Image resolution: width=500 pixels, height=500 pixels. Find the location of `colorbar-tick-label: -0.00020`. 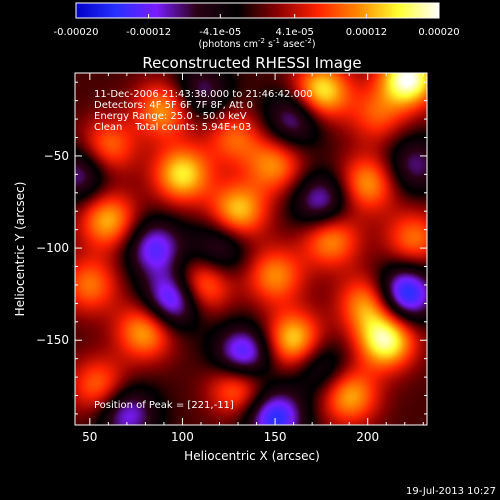

colorbar-tick-label: -0.00020 is located at coordinates (76, 32).